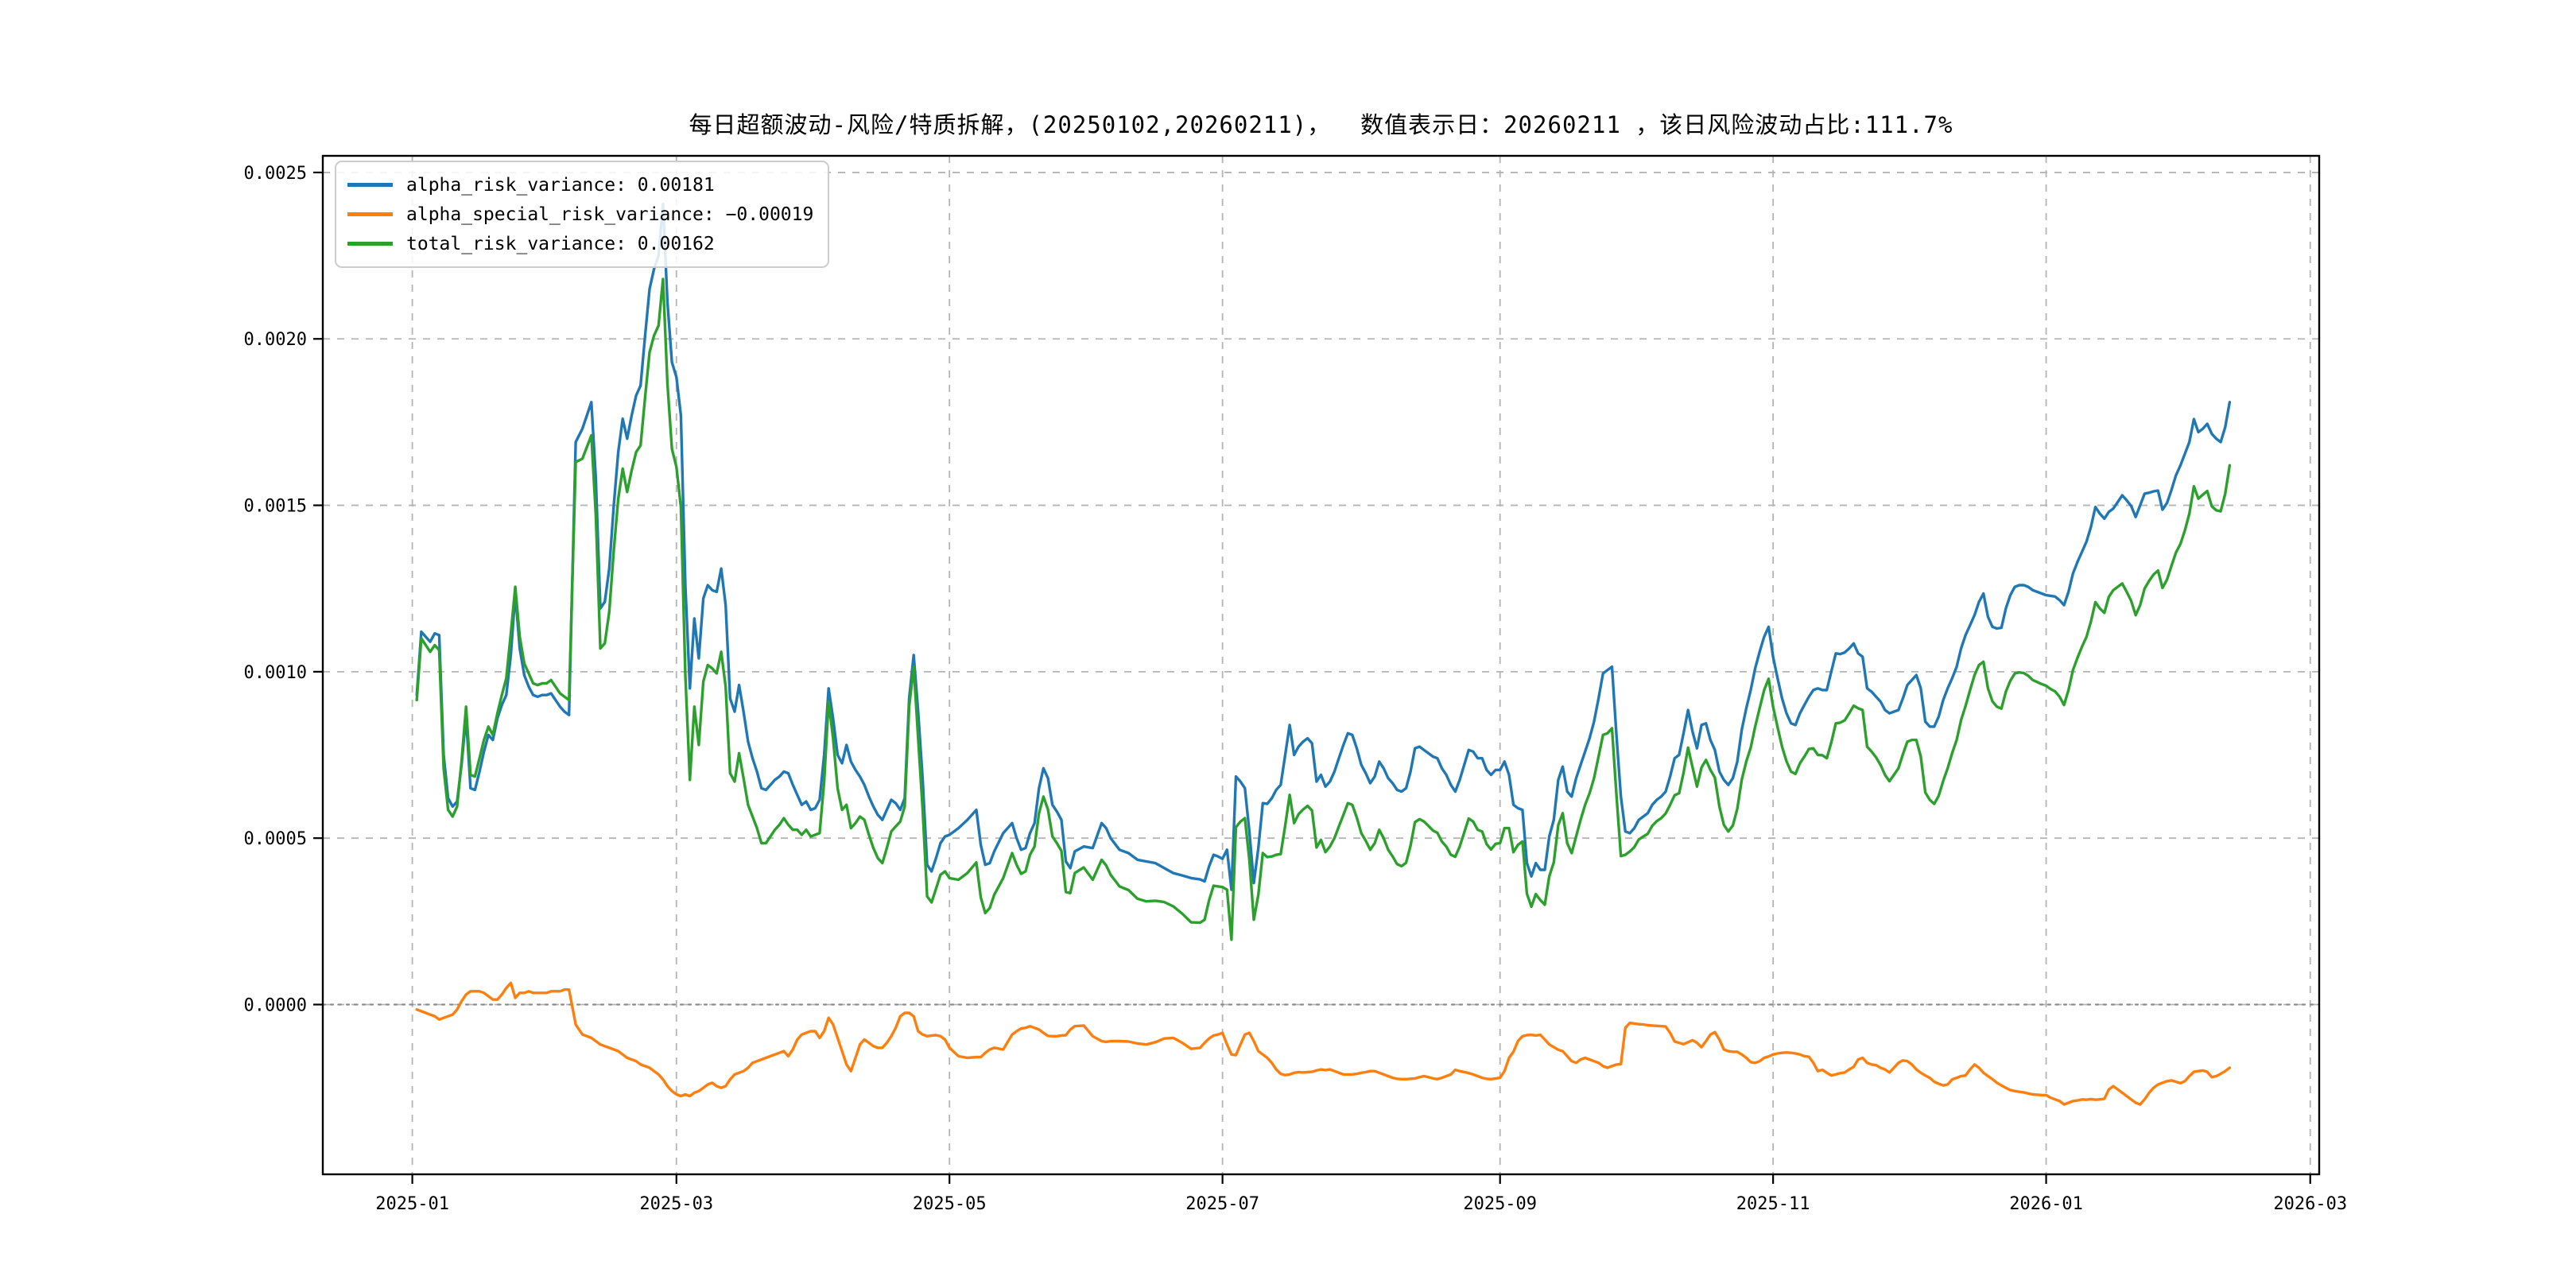 The image size is (2576, 1288). What do you see at coordinates (2046, 1204) in the screenshot?
I see `x-tick-label: 2026-01` at bounding box center [2046, 1204].